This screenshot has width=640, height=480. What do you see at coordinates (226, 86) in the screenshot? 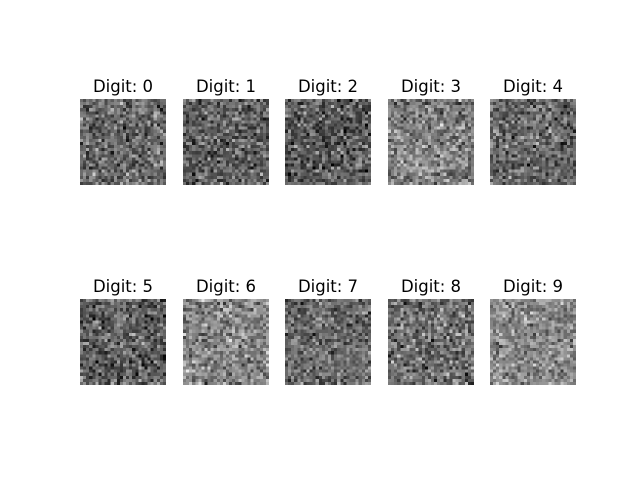
I see `panel-title: Digit: 1` at bounding box center [226, 86].